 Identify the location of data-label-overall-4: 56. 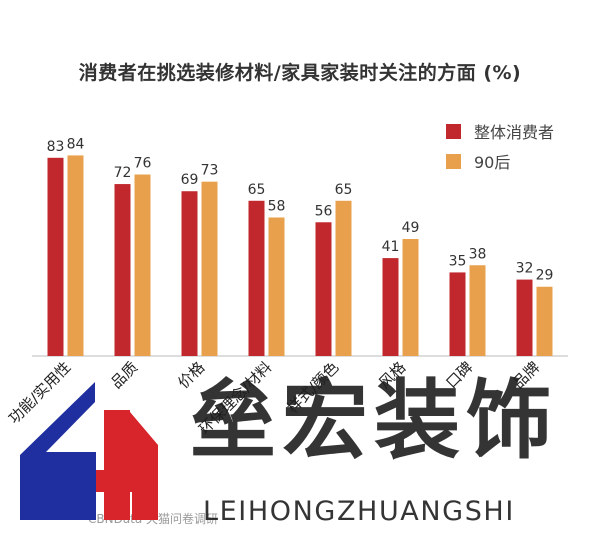
(324, 211).